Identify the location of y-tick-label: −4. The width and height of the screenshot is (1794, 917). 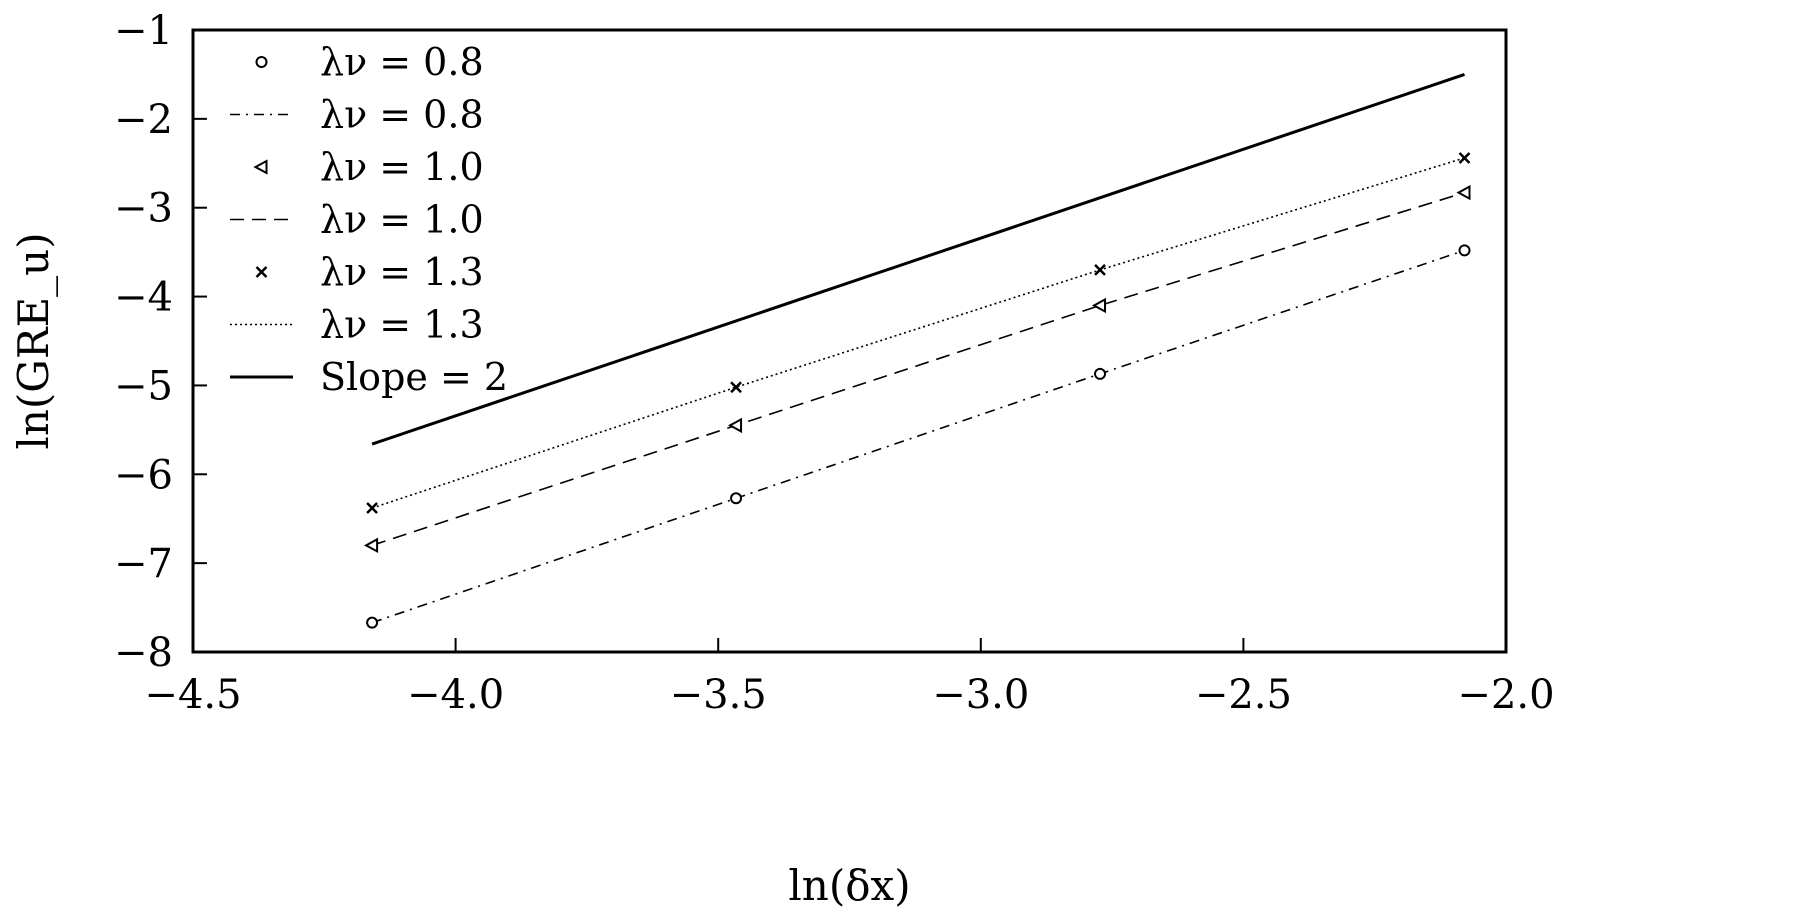
(143, 298).